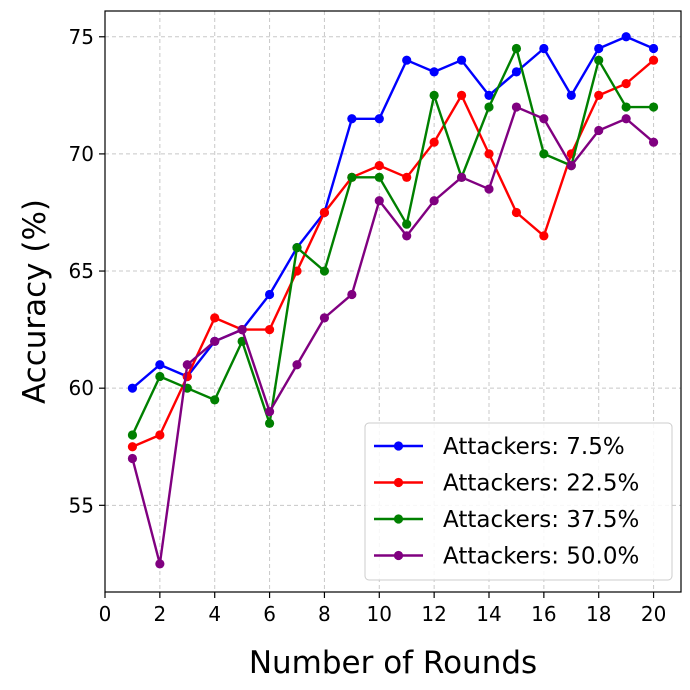 Image resolution: width=690 pixels, height=690 pixels. Describe the element at coordinates (324, 614) in the screenshot. I see `x-tick-label: 8` at that location.